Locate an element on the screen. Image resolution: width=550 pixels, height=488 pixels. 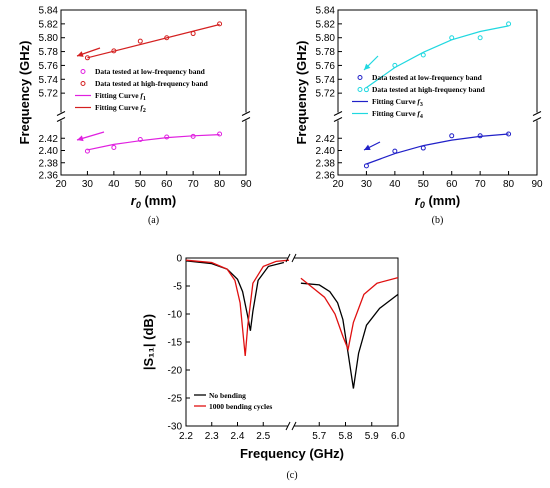
panel-caption: (a) is located at coordinates (153, 220).